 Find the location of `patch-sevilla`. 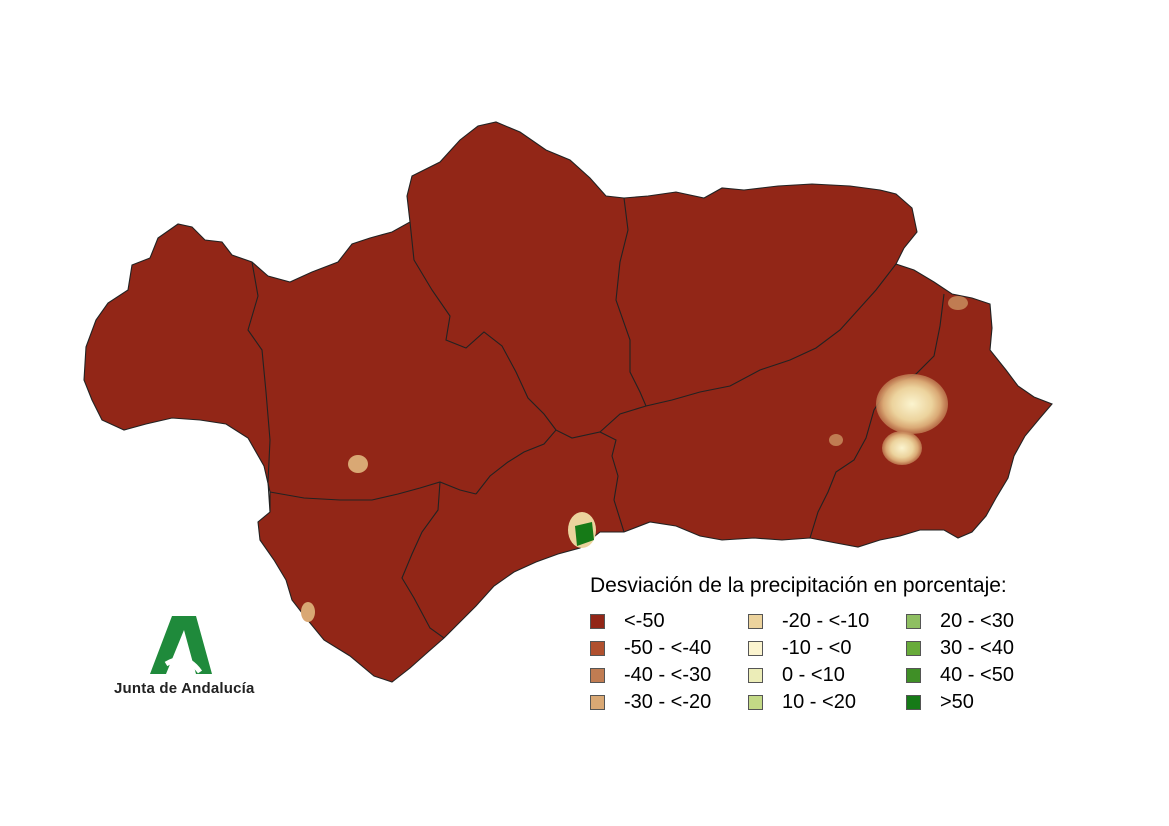

patch-sevilla is located at coordinates (358, 464).